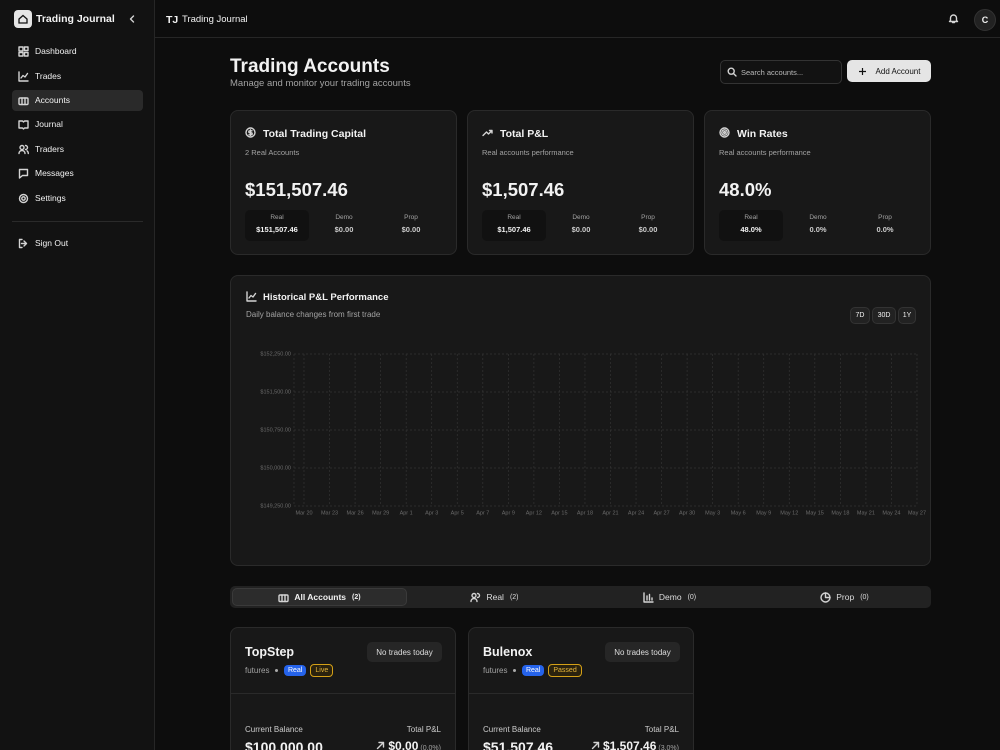 Image resolution: width=1000 pixels, height=750 pixels. I want to click on sign-out: Sign Out, so click(52, 243).